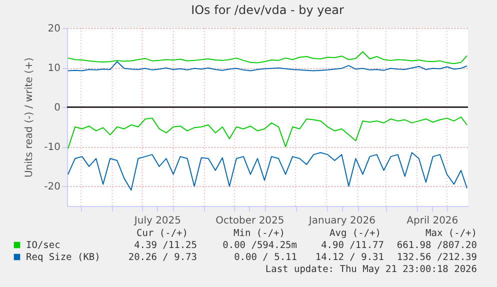 The width and height of the screenshot is (497, 287). What do you see at coordinates (266, 257) in the screenshot?
I see `text: 0.00 / 5.11` at bounding box center [266, 257].